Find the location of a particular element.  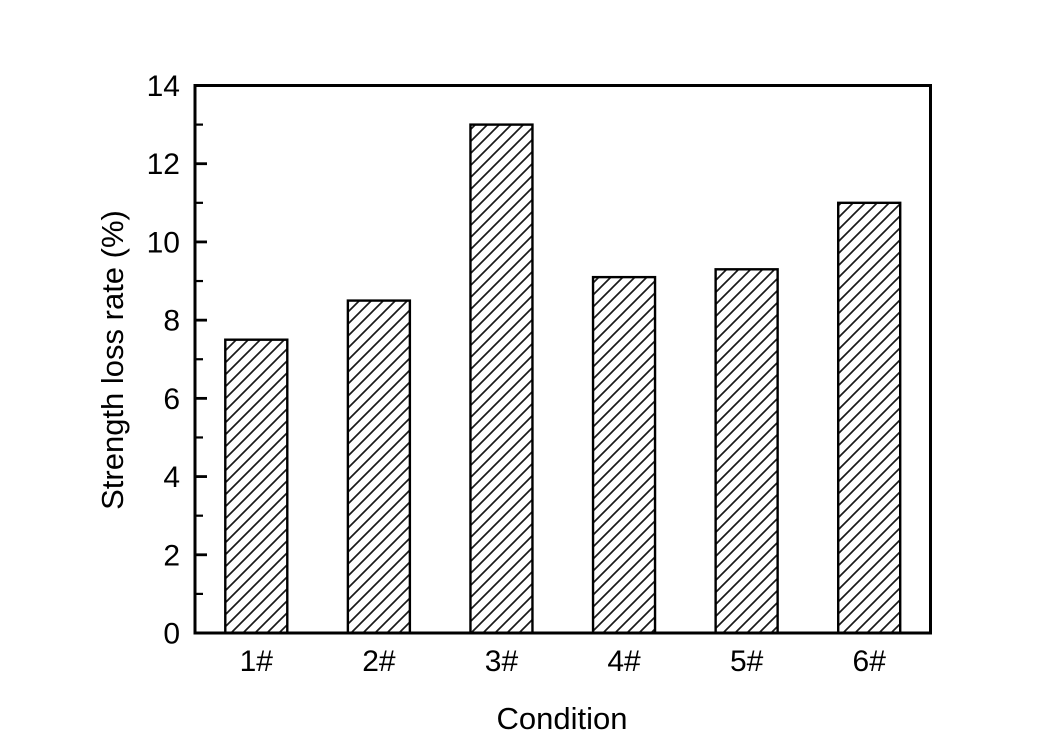

x-category-label: 5# is located at coordinates (747, 661).